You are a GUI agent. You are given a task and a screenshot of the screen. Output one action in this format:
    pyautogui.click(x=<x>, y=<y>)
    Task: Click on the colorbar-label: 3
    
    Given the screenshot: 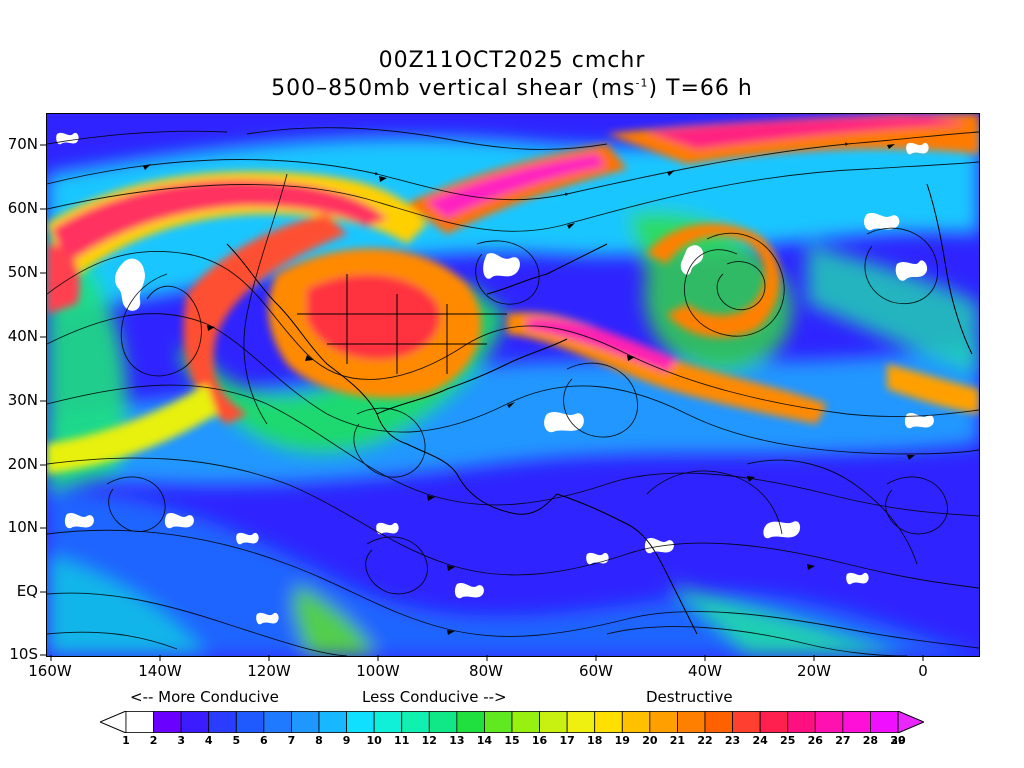 What is the action you would take?
    pyautogui.click(x=181, y=740)
    